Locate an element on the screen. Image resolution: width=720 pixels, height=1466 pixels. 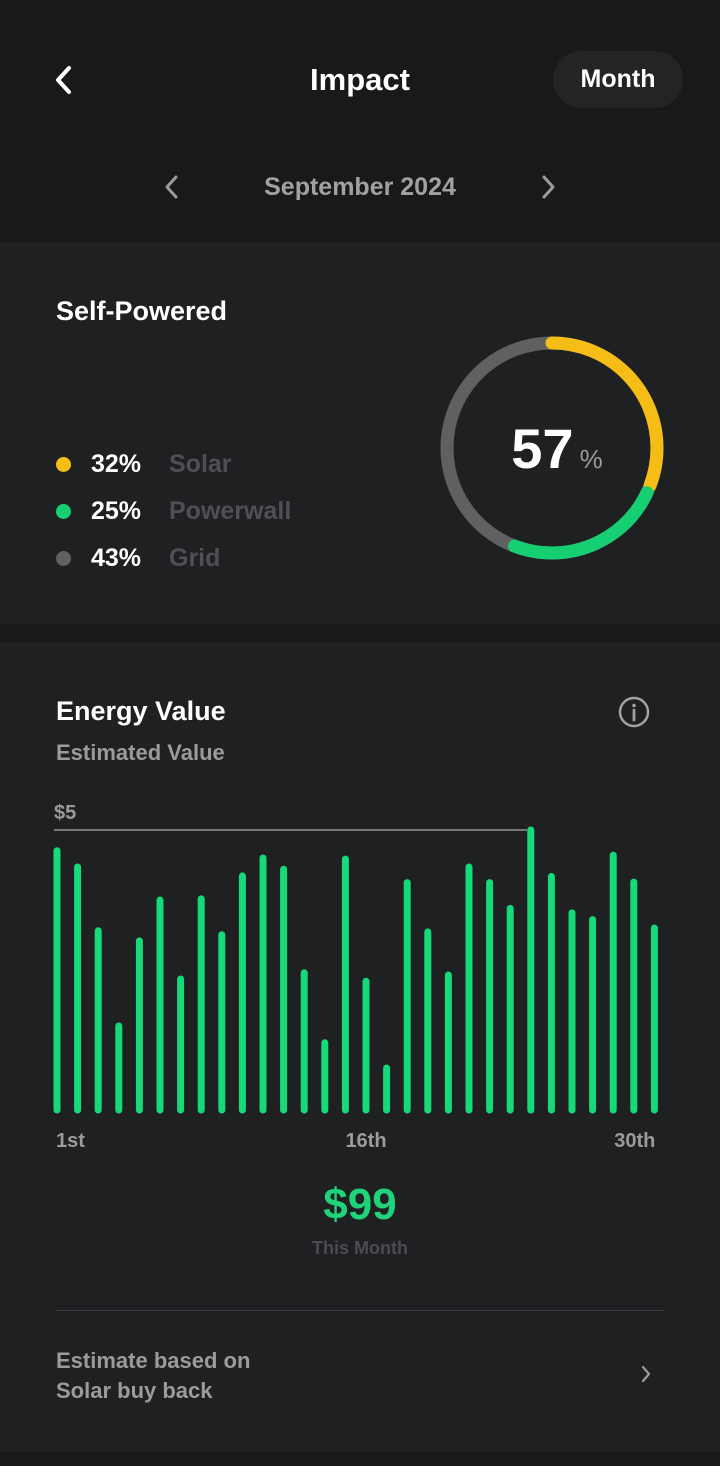
grid-dot-icon is located at coordinates (63, 558).